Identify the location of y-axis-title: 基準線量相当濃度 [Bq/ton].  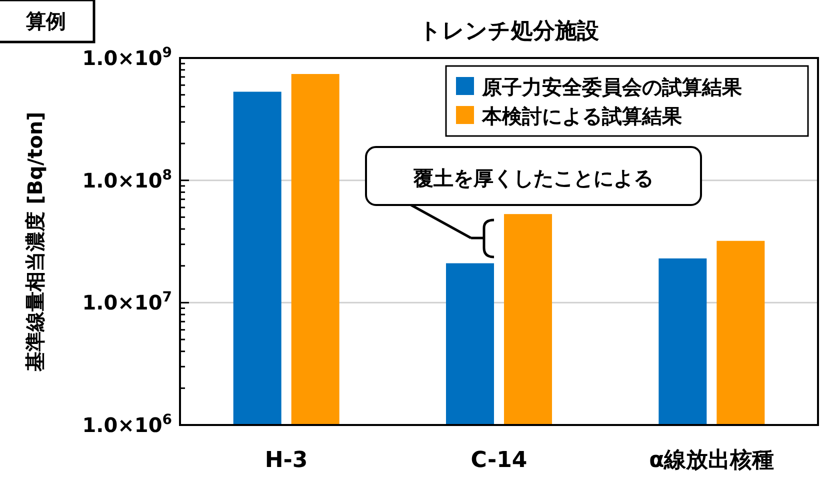
(35, 242).